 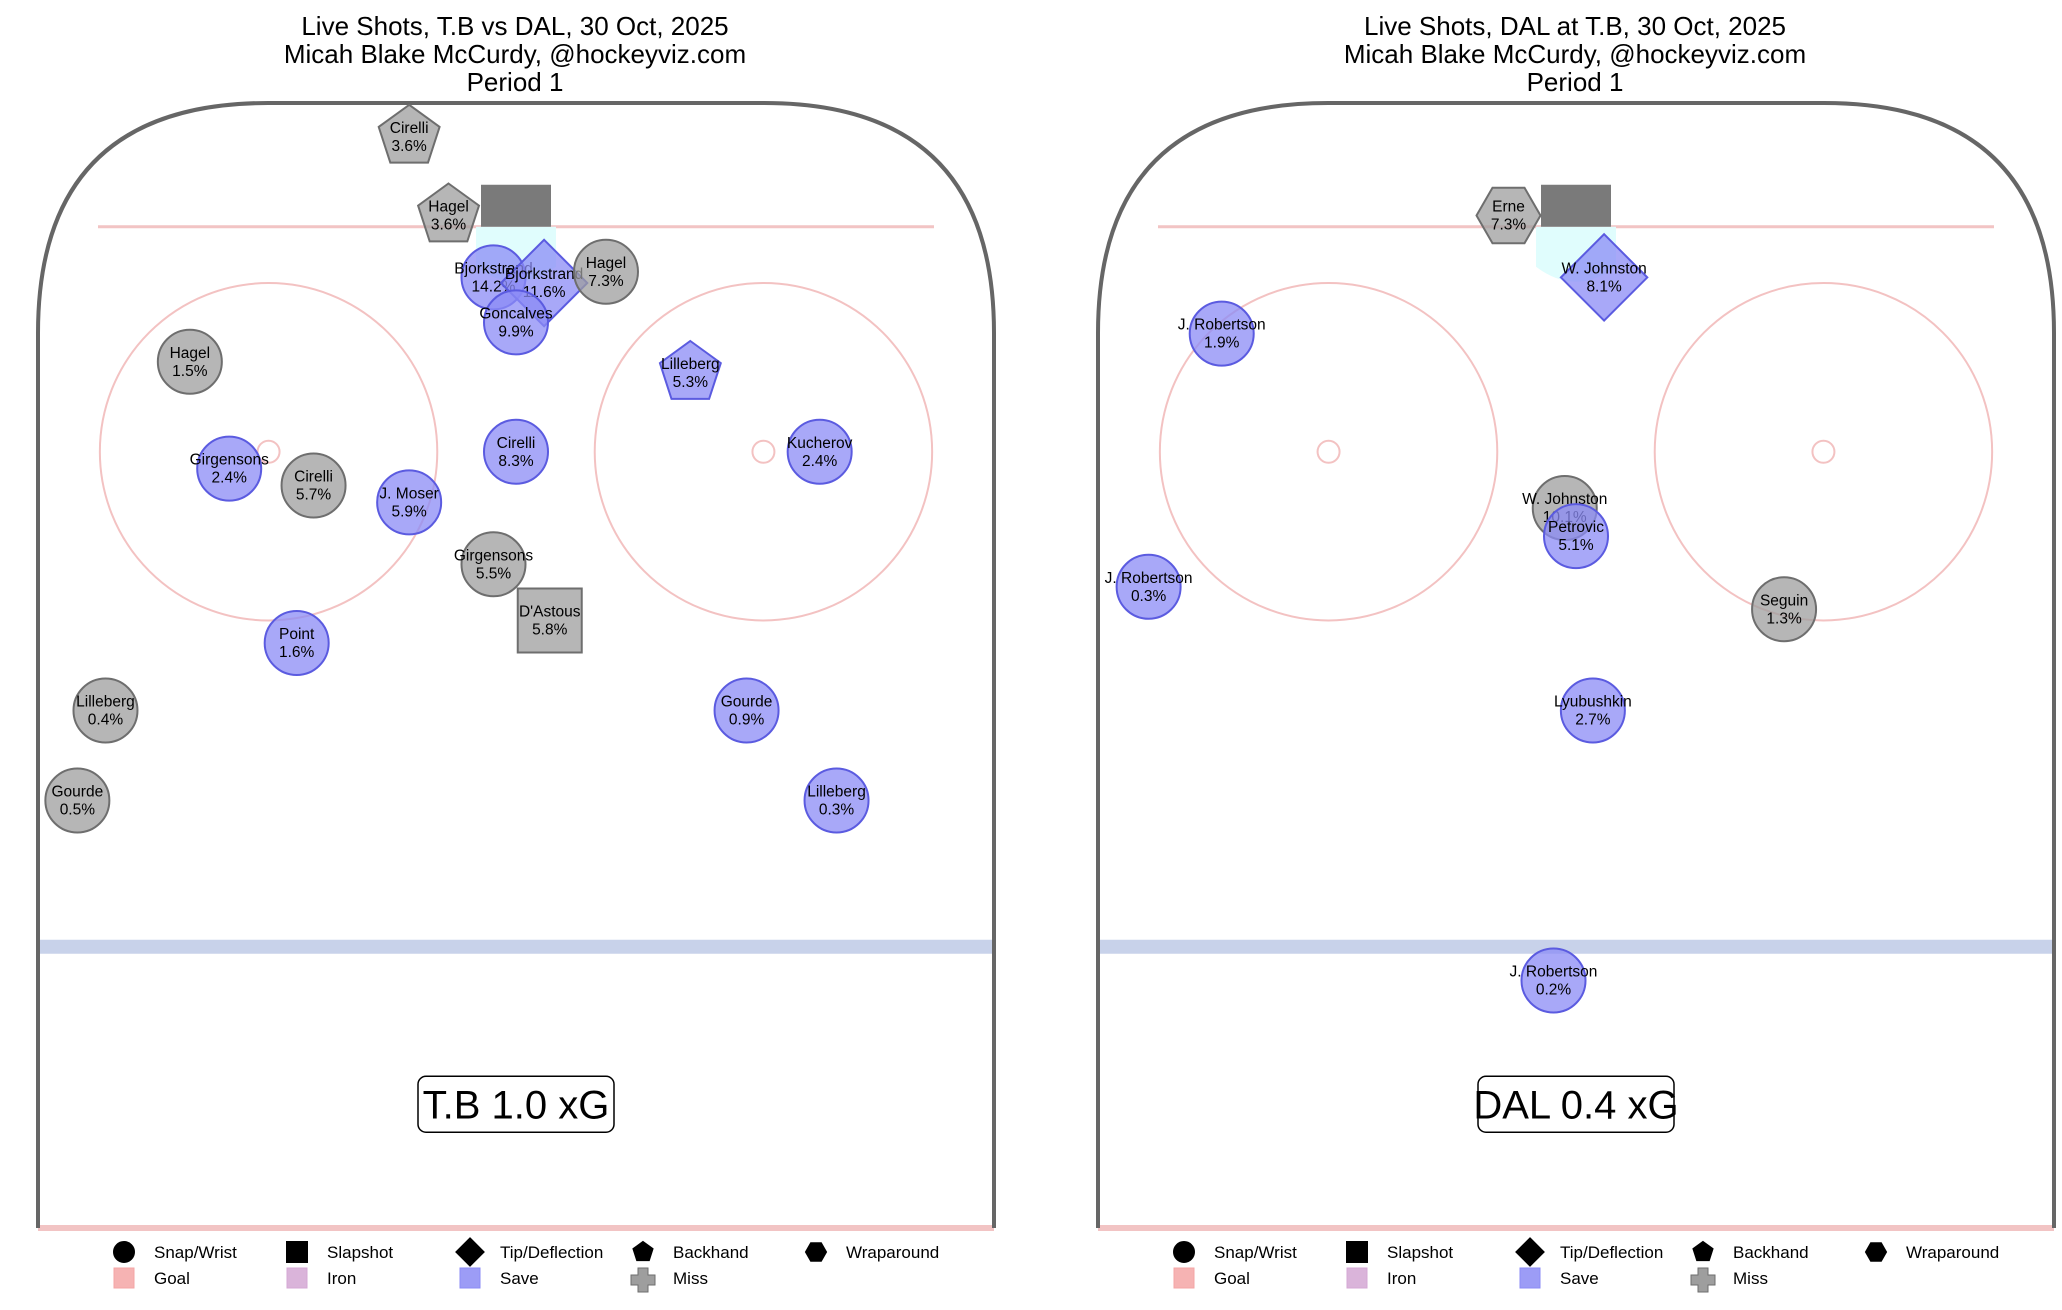 What do you see at coordinates (190, 353) in the screenshot?
I see `shot-player-label: Hagel` at bounding box center [190, 353].